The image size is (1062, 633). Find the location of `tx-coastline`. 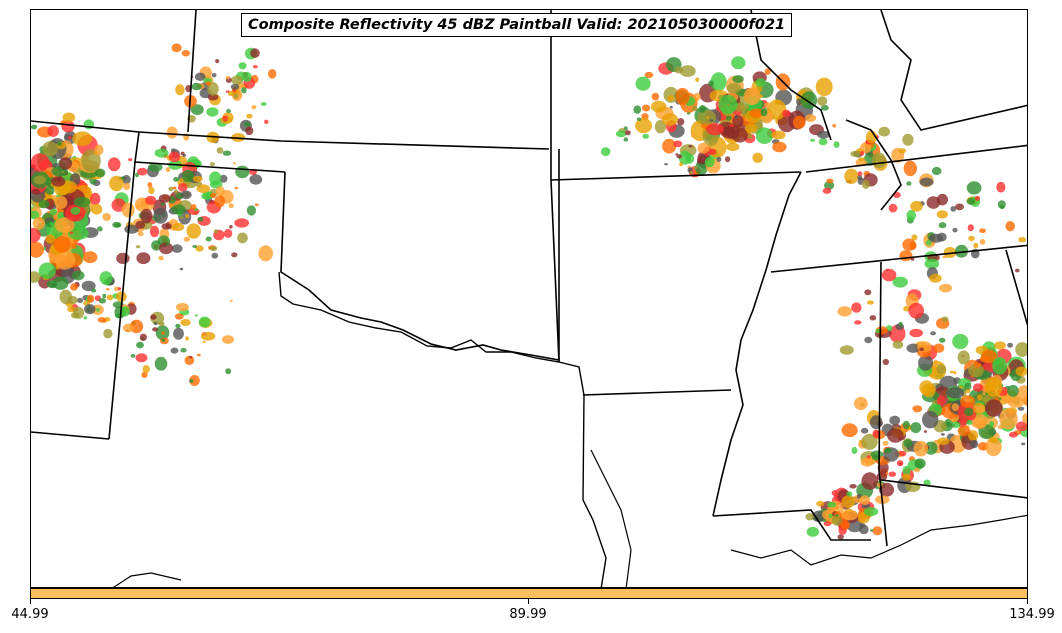

tx-coastline is located at coordinates (611, 518).